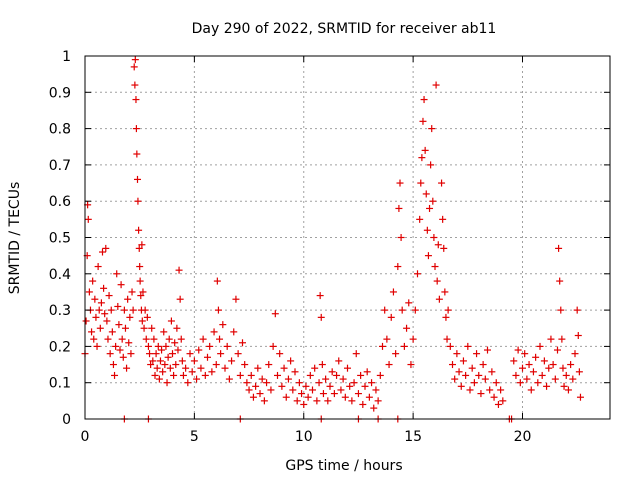  What do you see at coordinates (413, 437) in the screenshot?
I see `x-tick-label: 15` at bounding box center [413, 437].